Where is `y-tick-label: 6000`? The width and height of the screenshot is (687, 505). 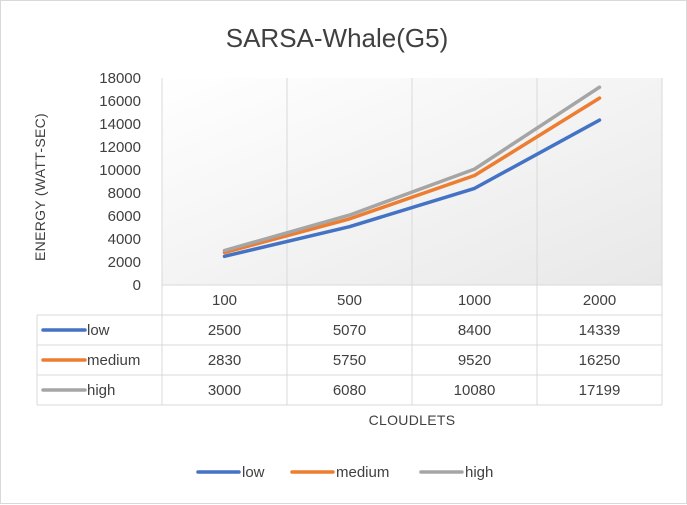
y-tick-label: 6000 is located at coordinates (124, 216).